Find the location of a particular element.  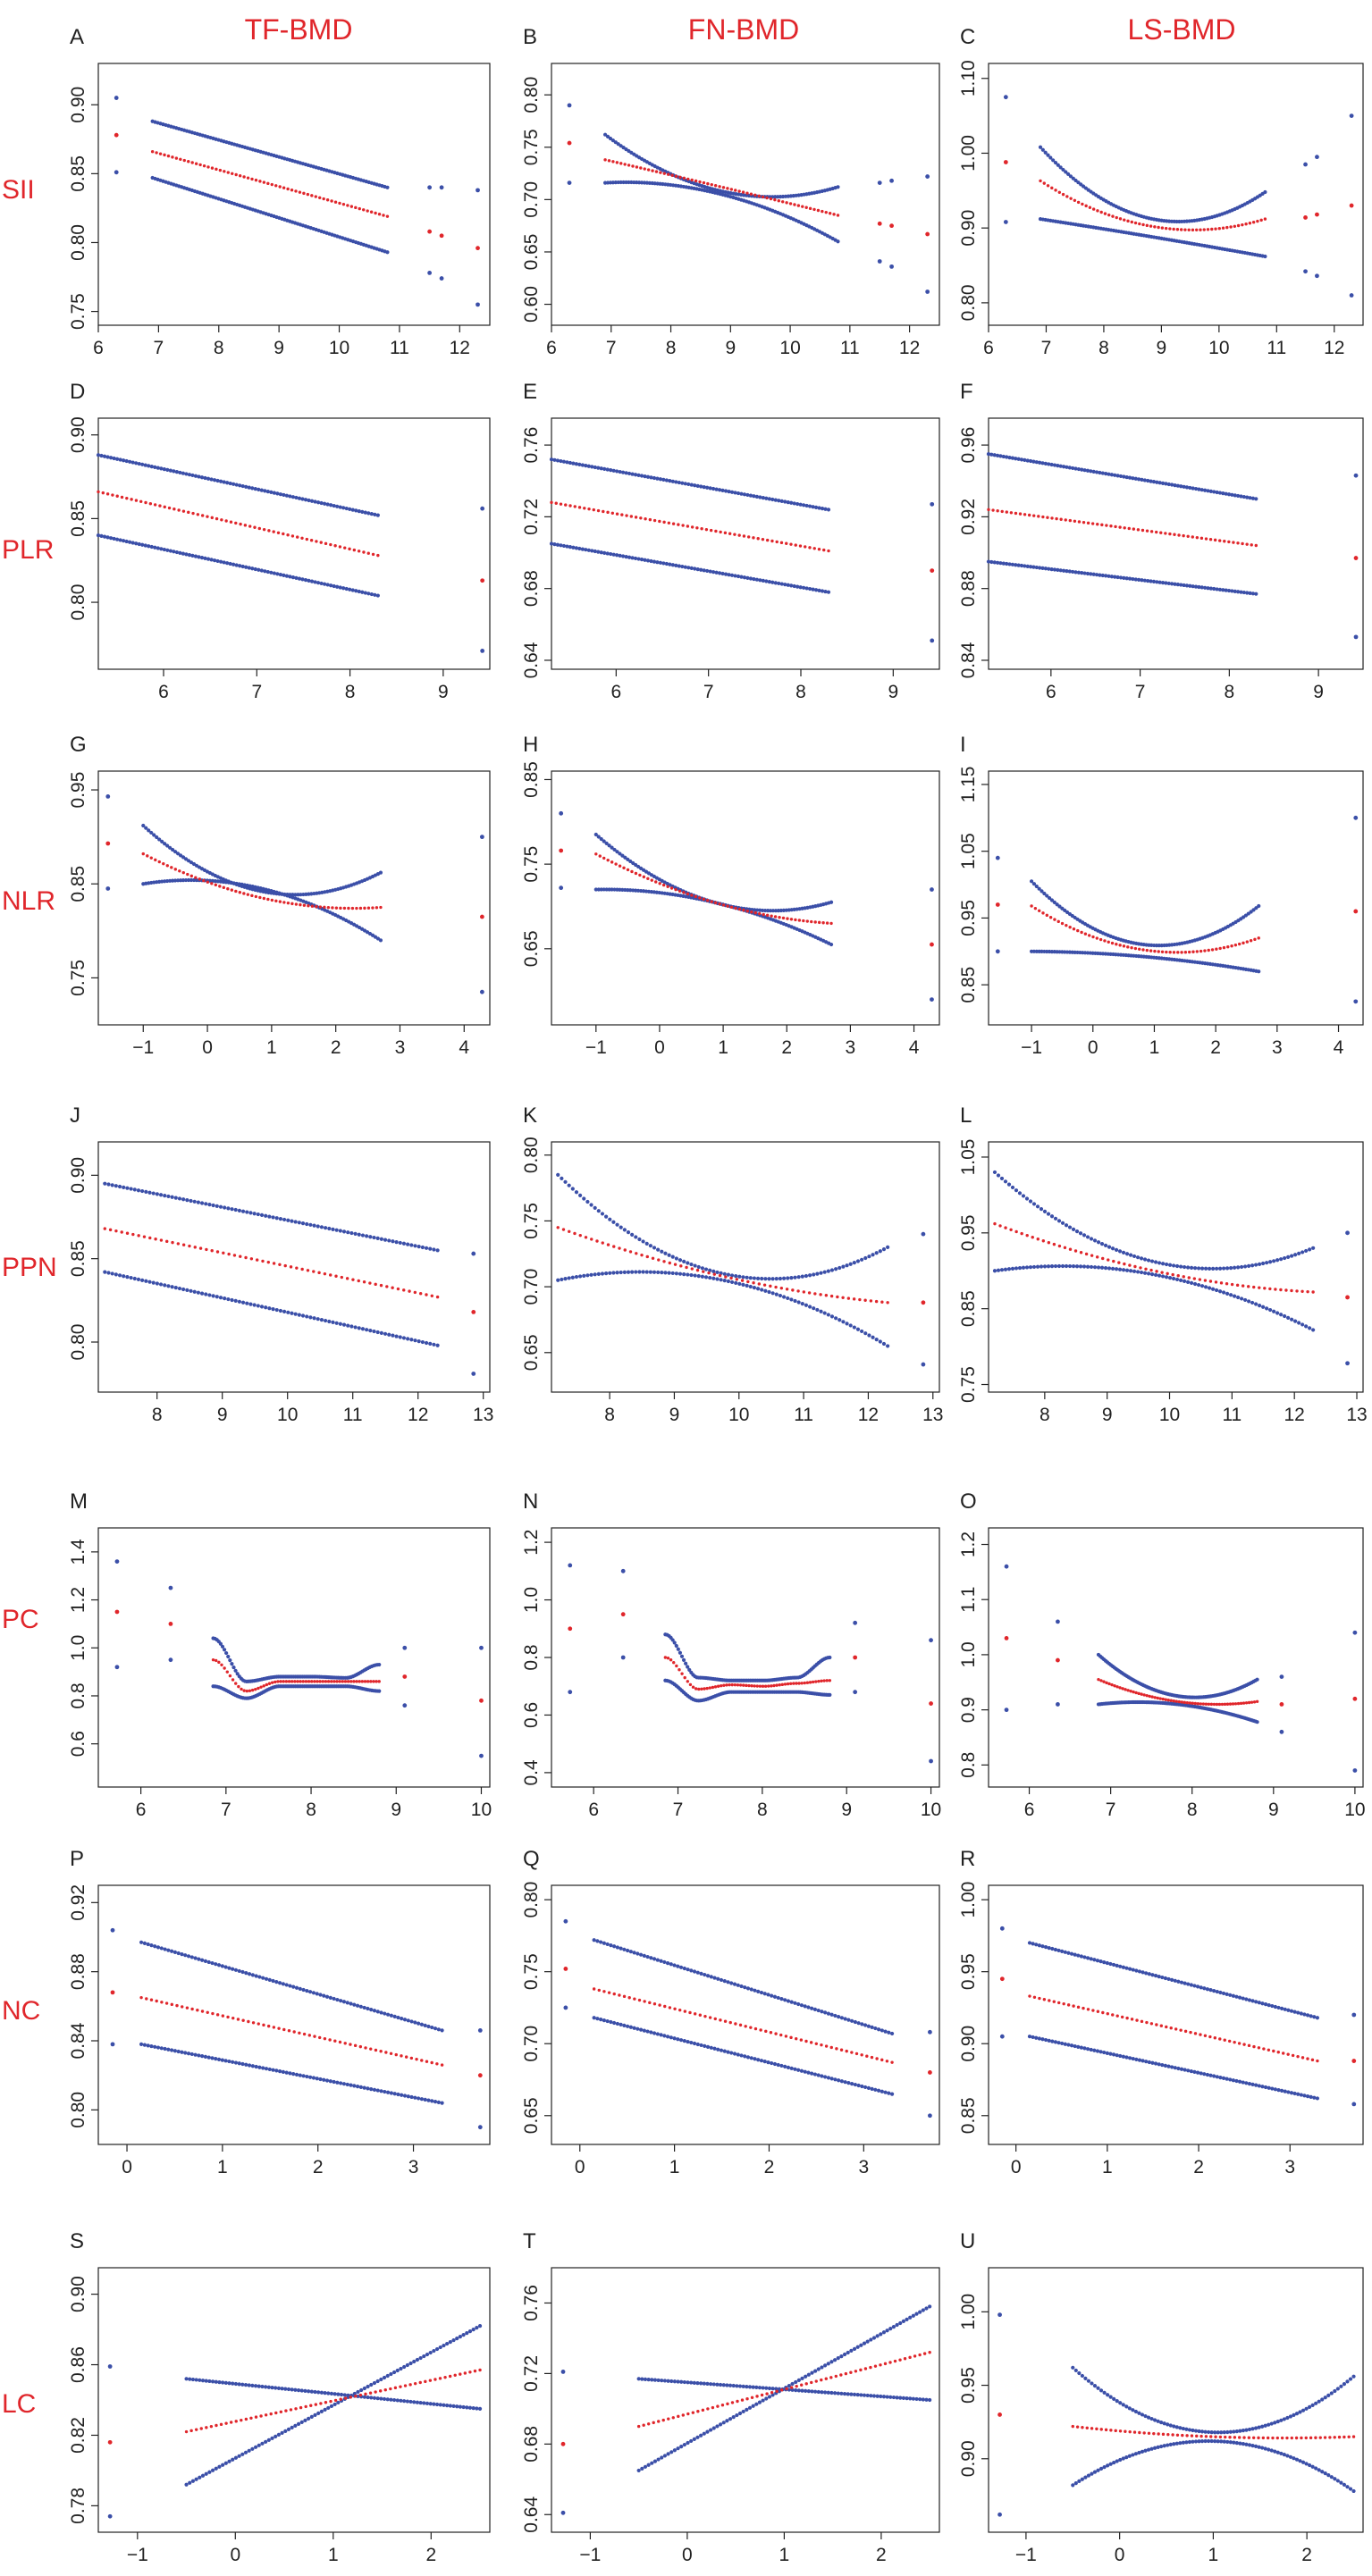

plot-frame-j is located at coordinates (294, 1267).